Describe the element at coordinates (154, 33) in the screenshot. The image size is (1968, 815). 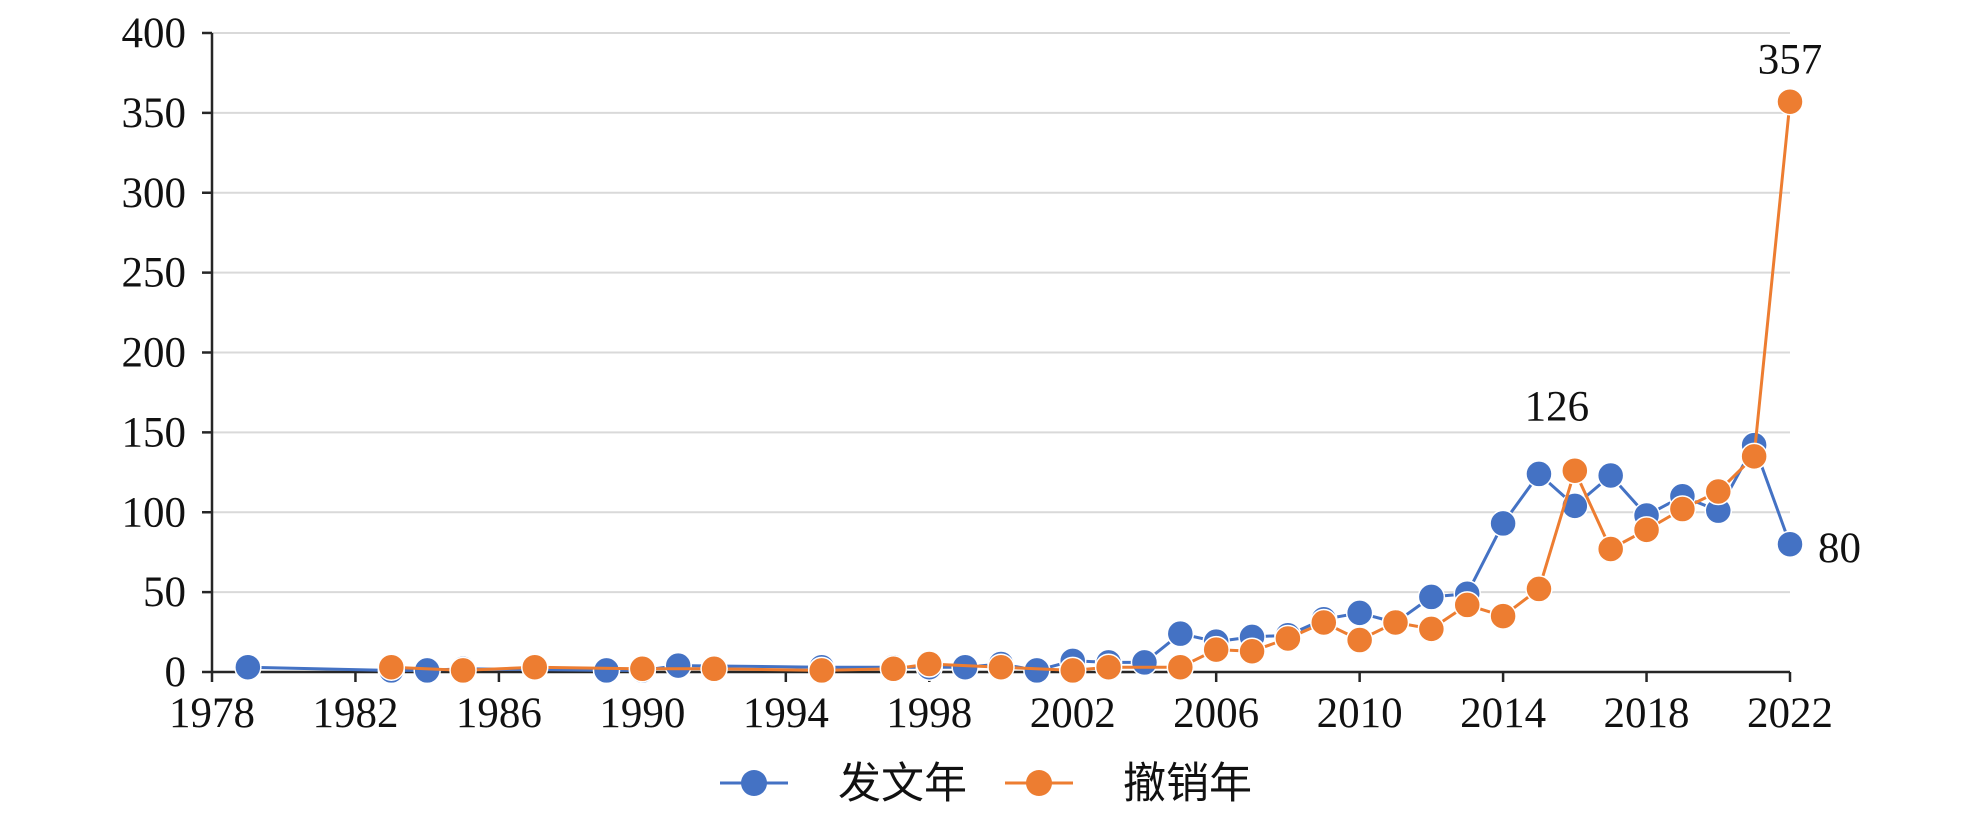
I see `y-tick-label: 400` at that location.